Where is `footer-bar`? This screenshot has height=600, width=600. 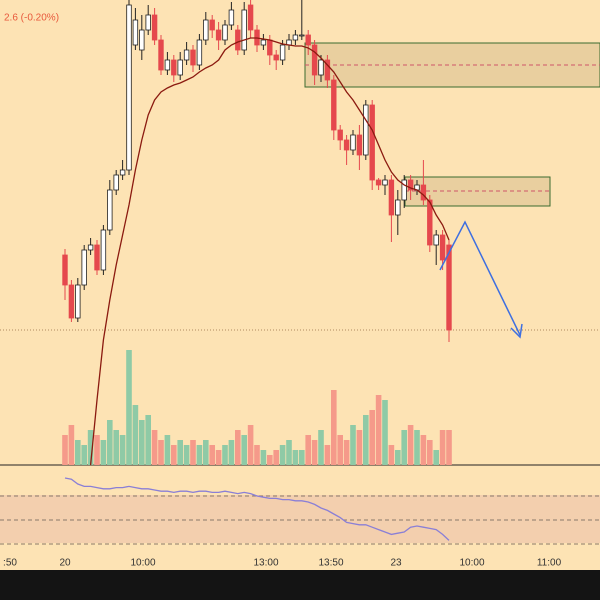
footer-bar is located at coordinates (300, 585).